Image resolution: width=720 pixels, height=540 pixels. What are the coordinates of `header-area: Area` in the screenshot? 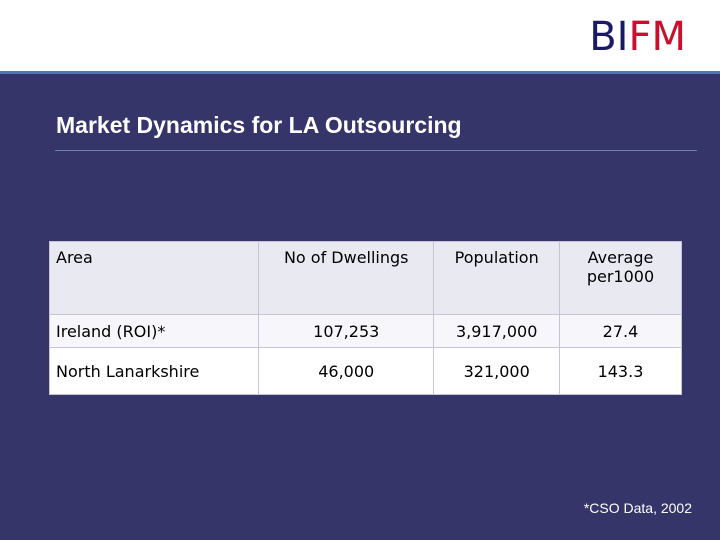 It's located at (154, 278).